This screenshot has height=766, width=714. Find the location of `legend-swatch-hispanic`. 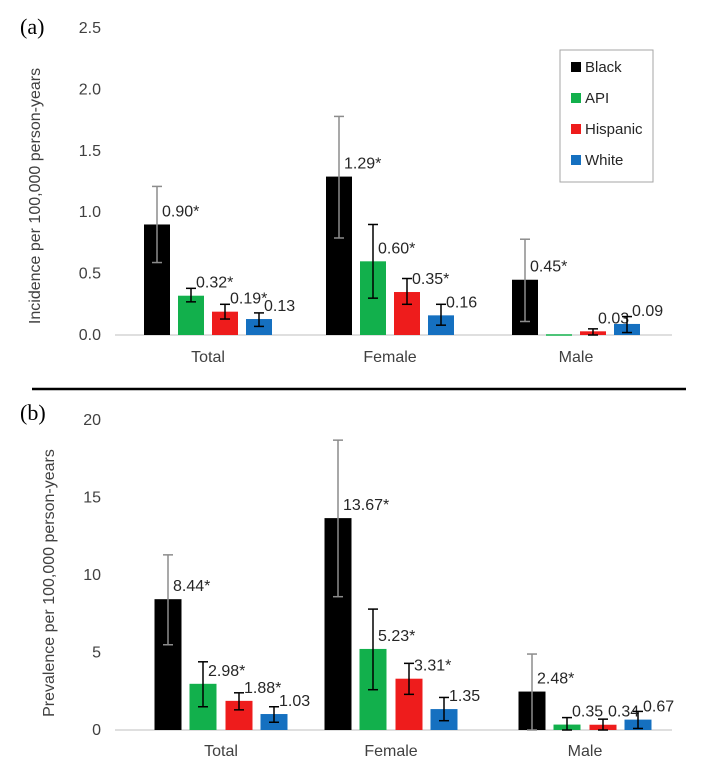

legend-swatch-hispanic is located at coordinates (576, 129).